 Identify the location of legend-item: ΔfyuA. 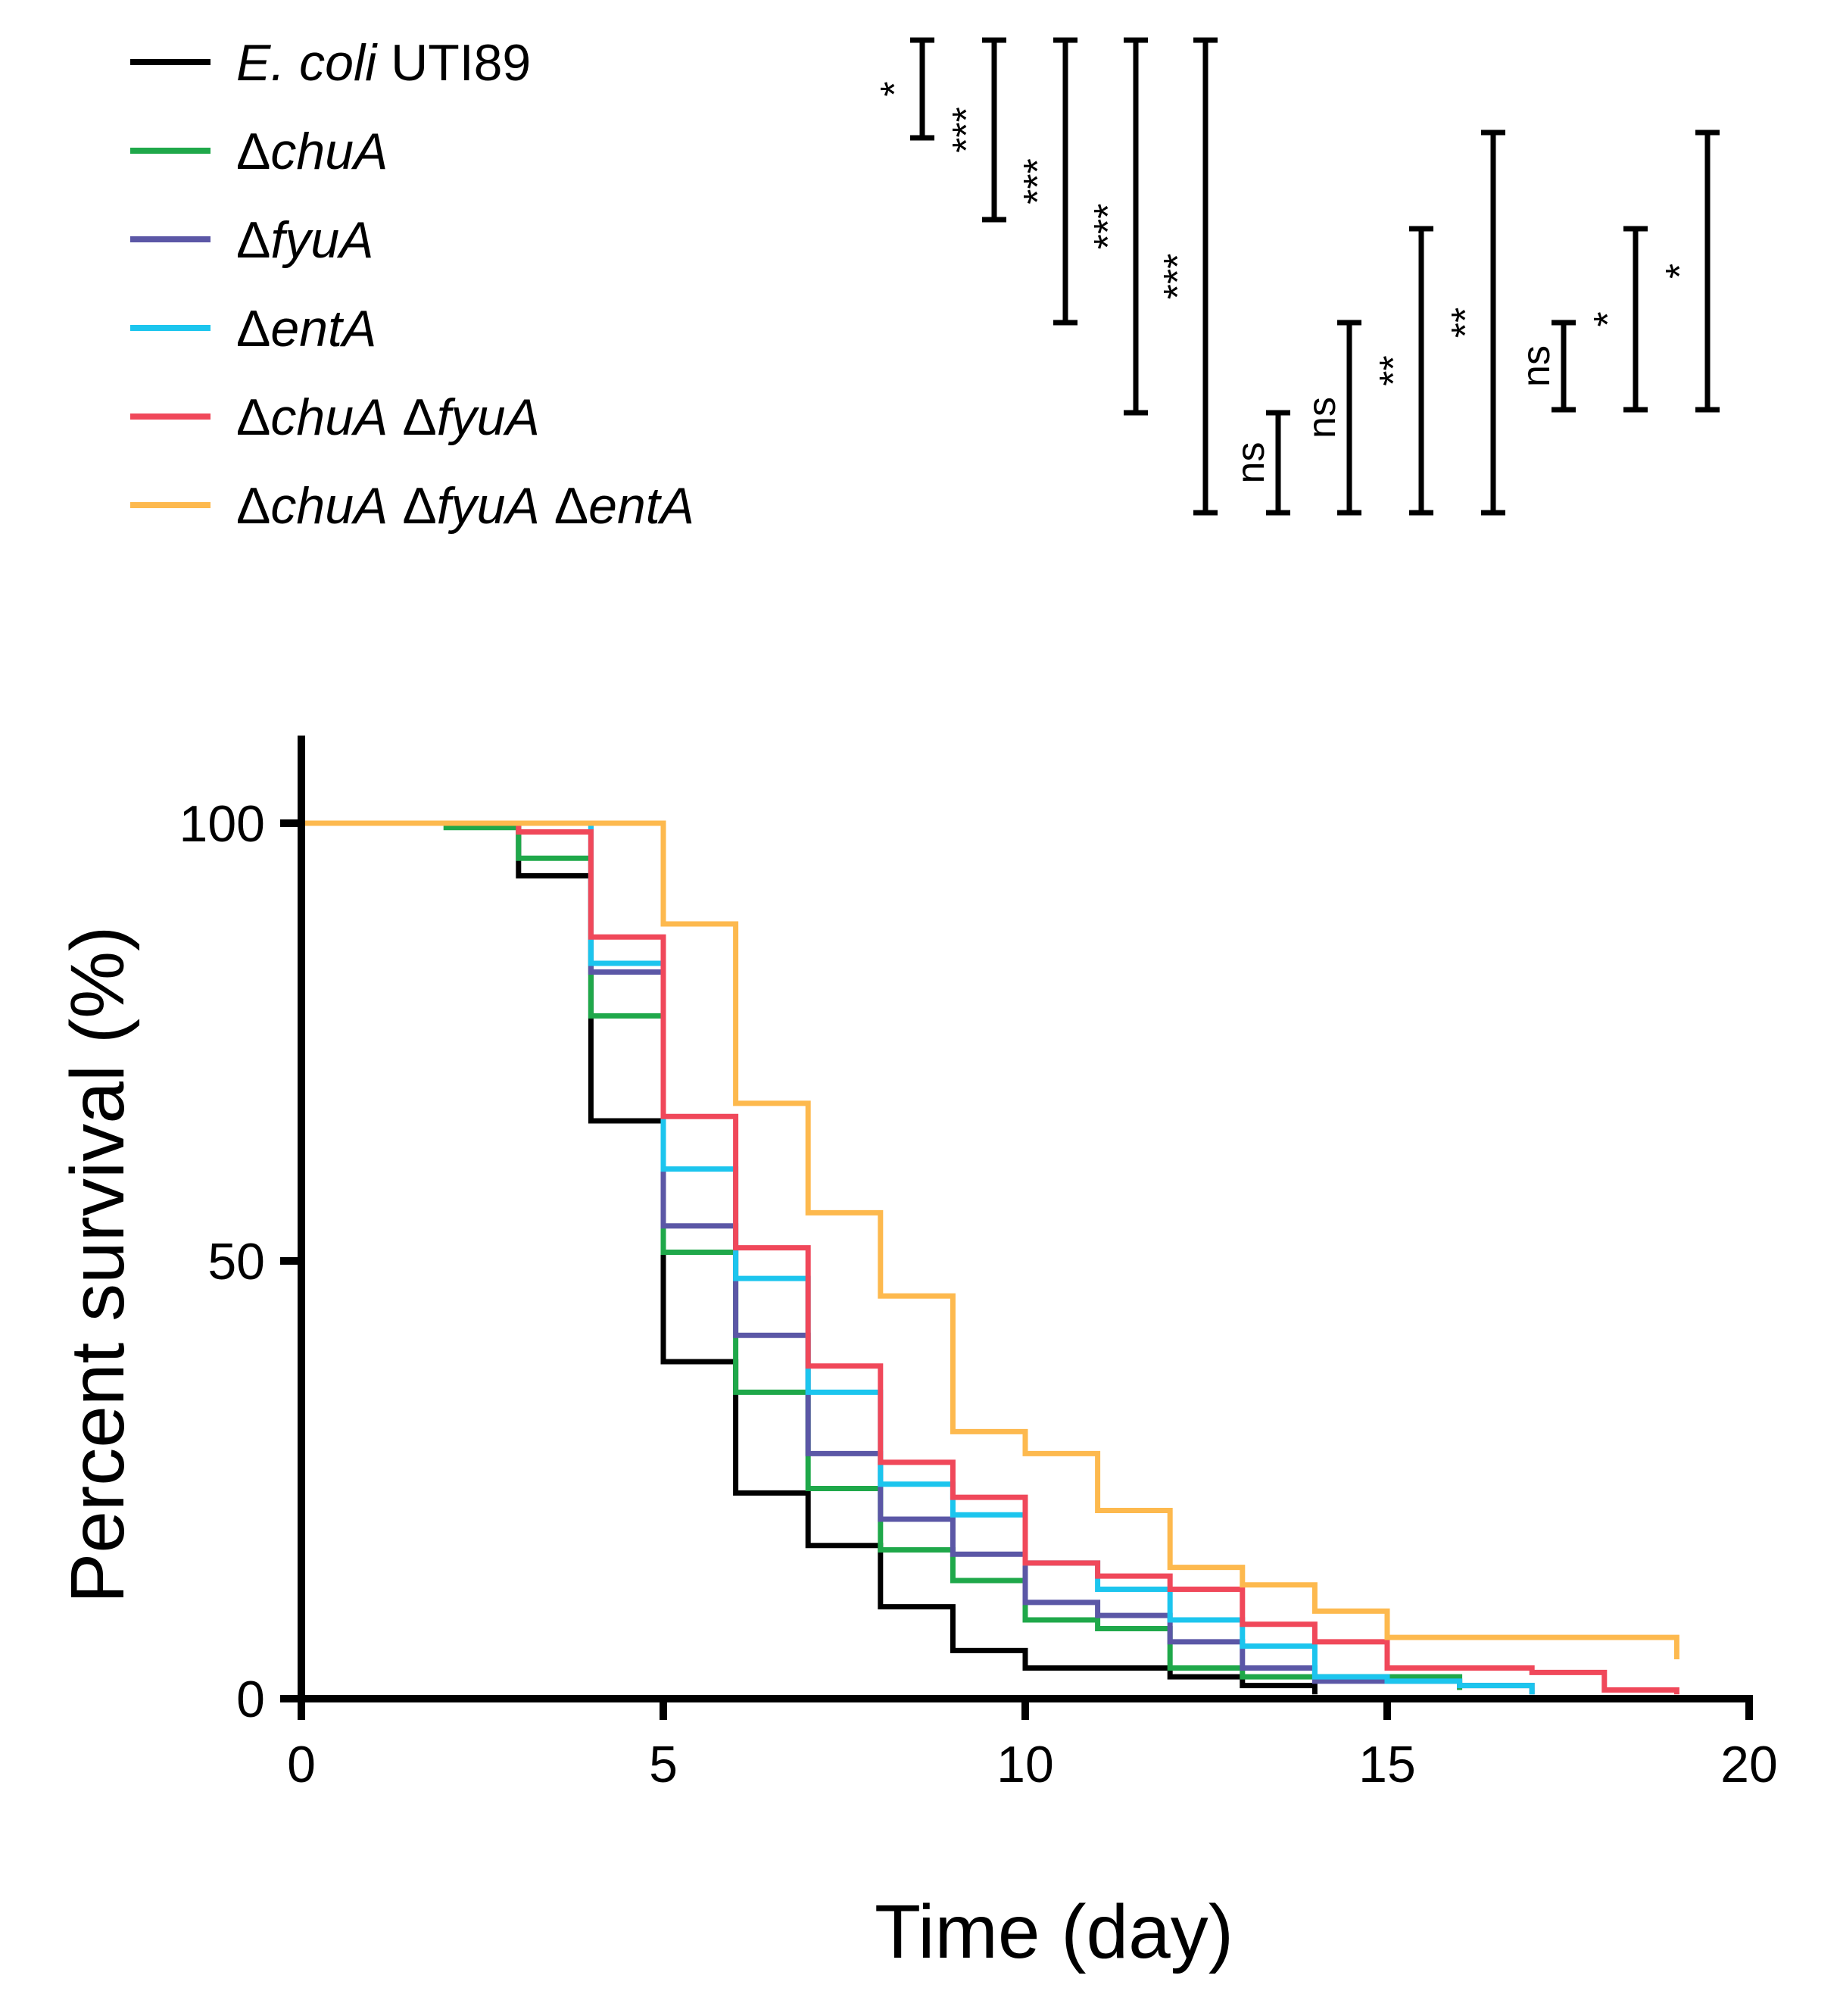
(252, 240).